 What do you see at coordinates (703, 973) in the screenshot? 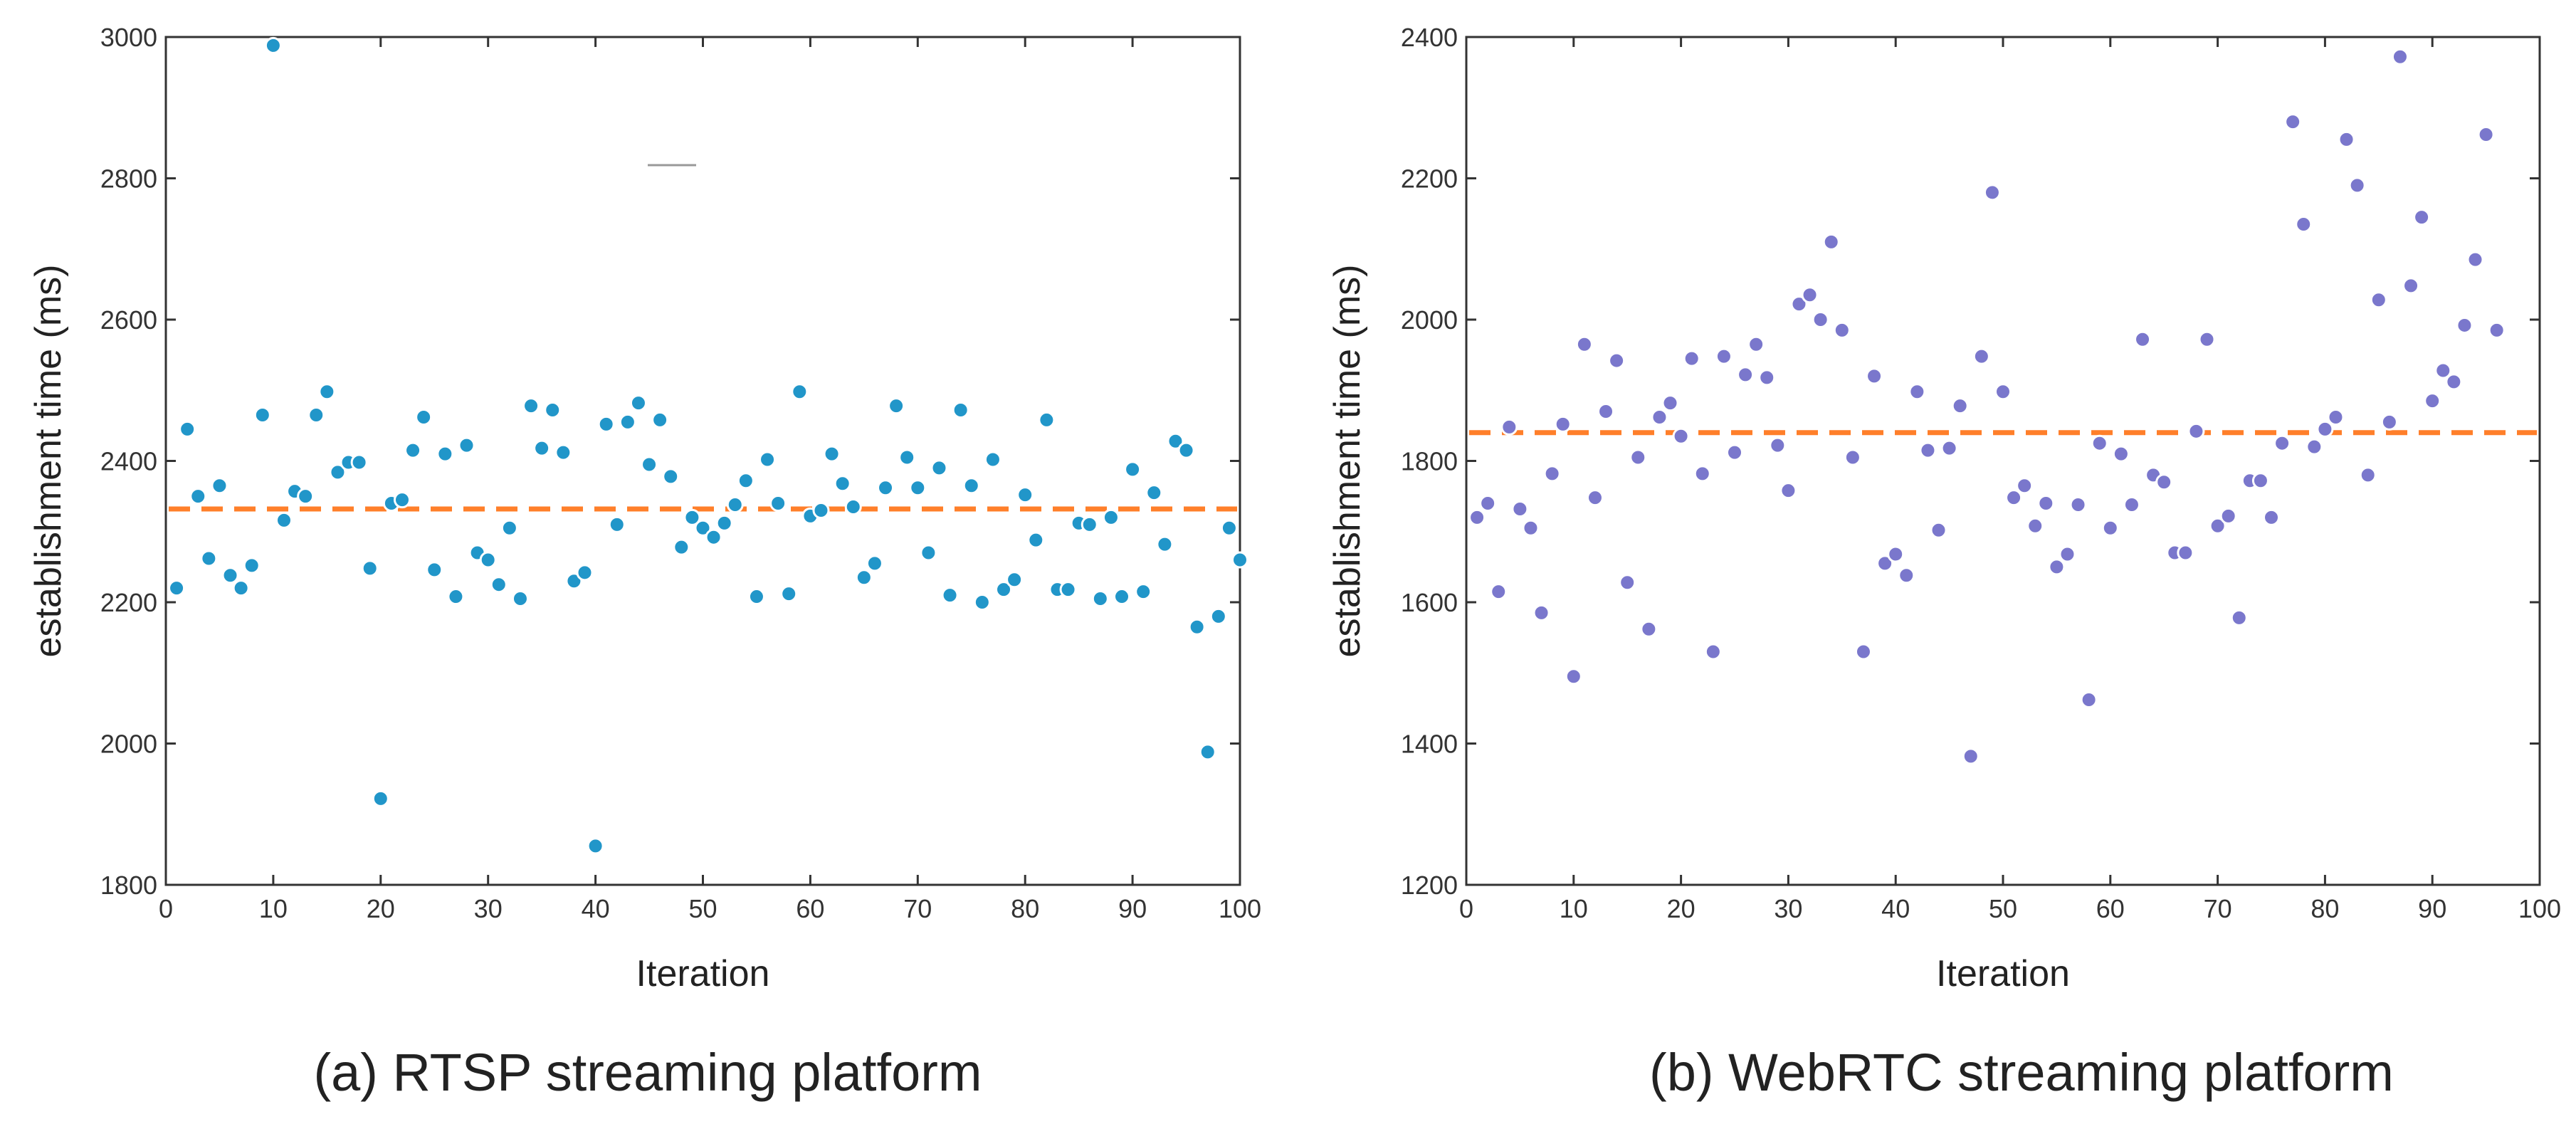
I see `chart-a-x-axis-label: Iteration` at bounding box center [703, 973].